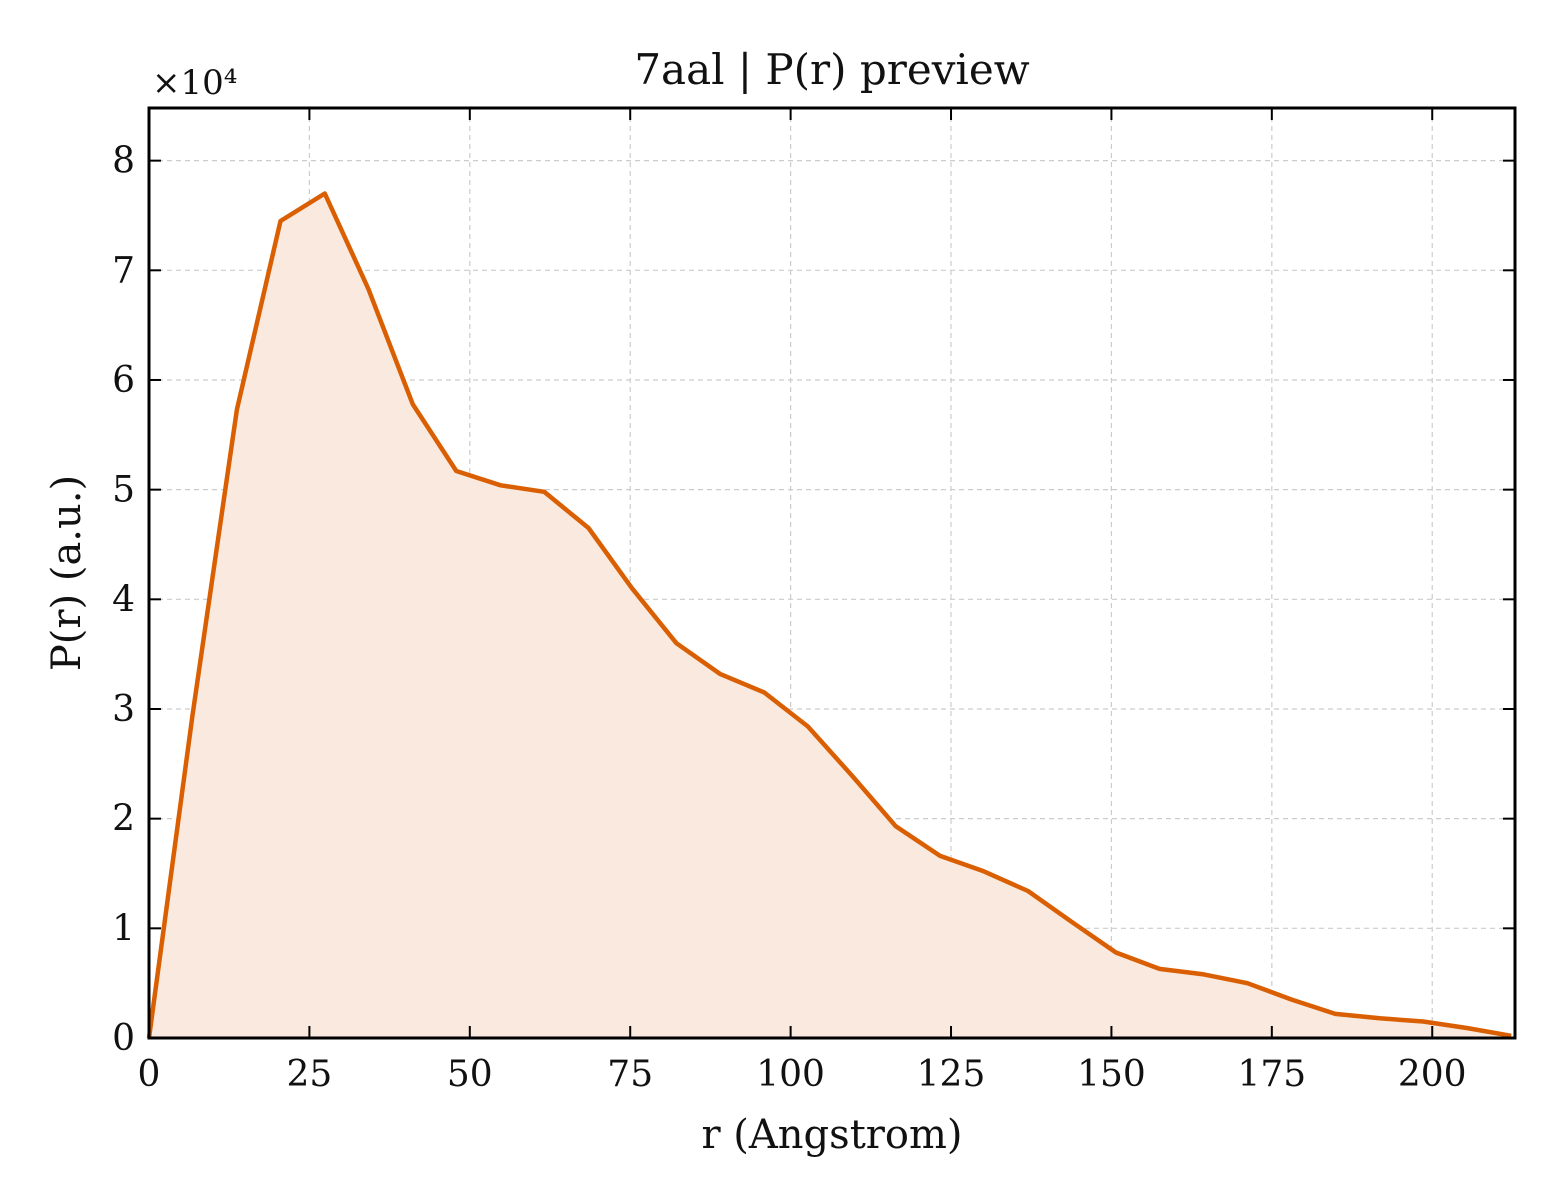 This screenshot has height=1200, width=1560. Describe the element at coordinates (123, 1038) in the screenshot. I see `y-tick-label: 0` at that location.